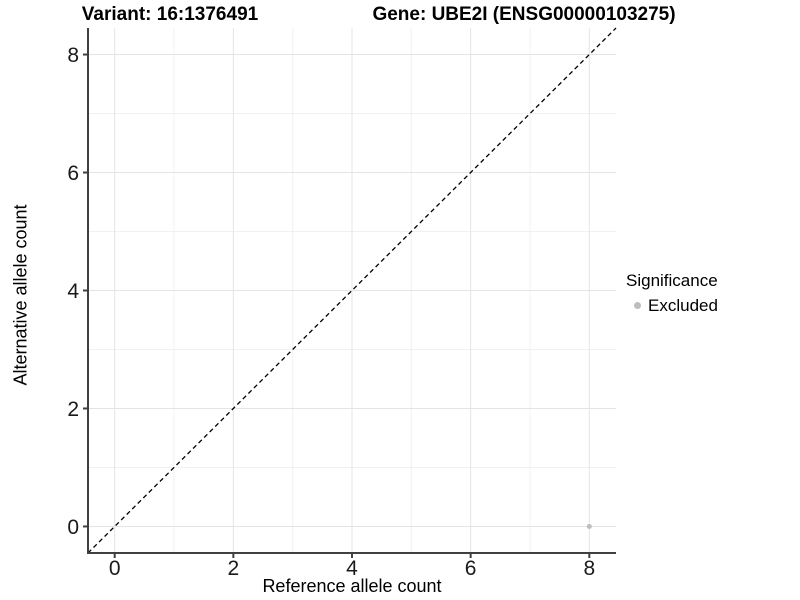 Image resolution: width=800 pixels, height=600 pixels. I want to click on y-tick-label: 2, so click(73, 409).